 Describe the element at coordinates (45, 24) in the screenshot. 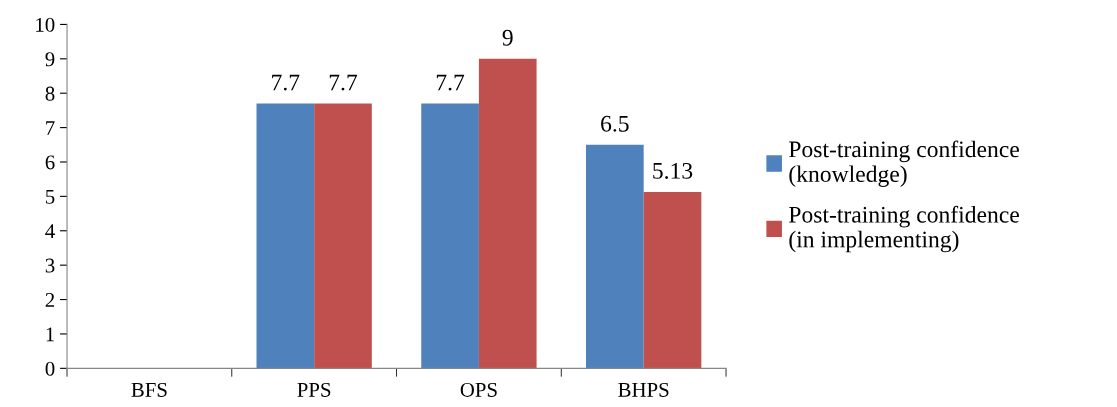

I see `y-tick-label: 10` at that location.